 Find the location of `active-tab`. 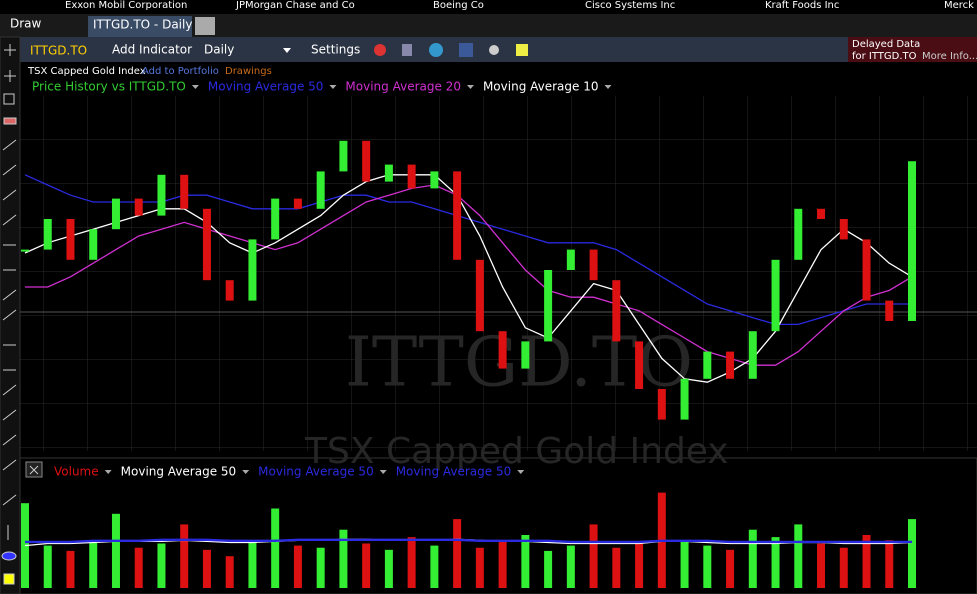

active-tab is located at coordinates (140, 26).